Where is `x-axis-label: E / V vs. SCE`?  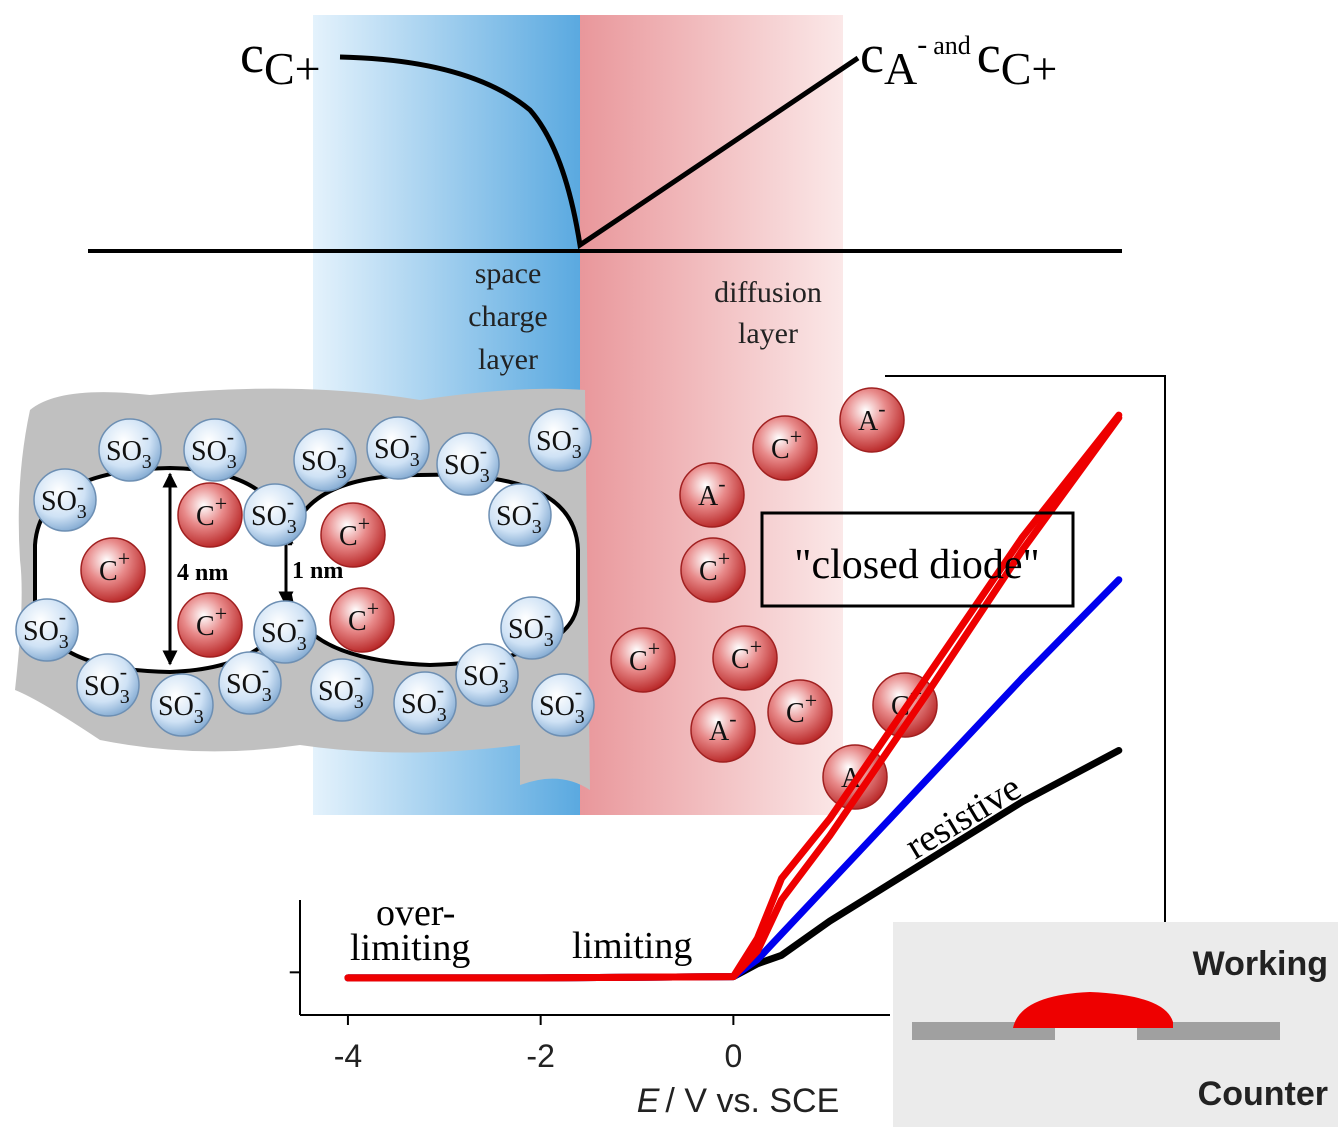 x-axis-label: E / V vs. SCE is located at coordinates (738, 1101).